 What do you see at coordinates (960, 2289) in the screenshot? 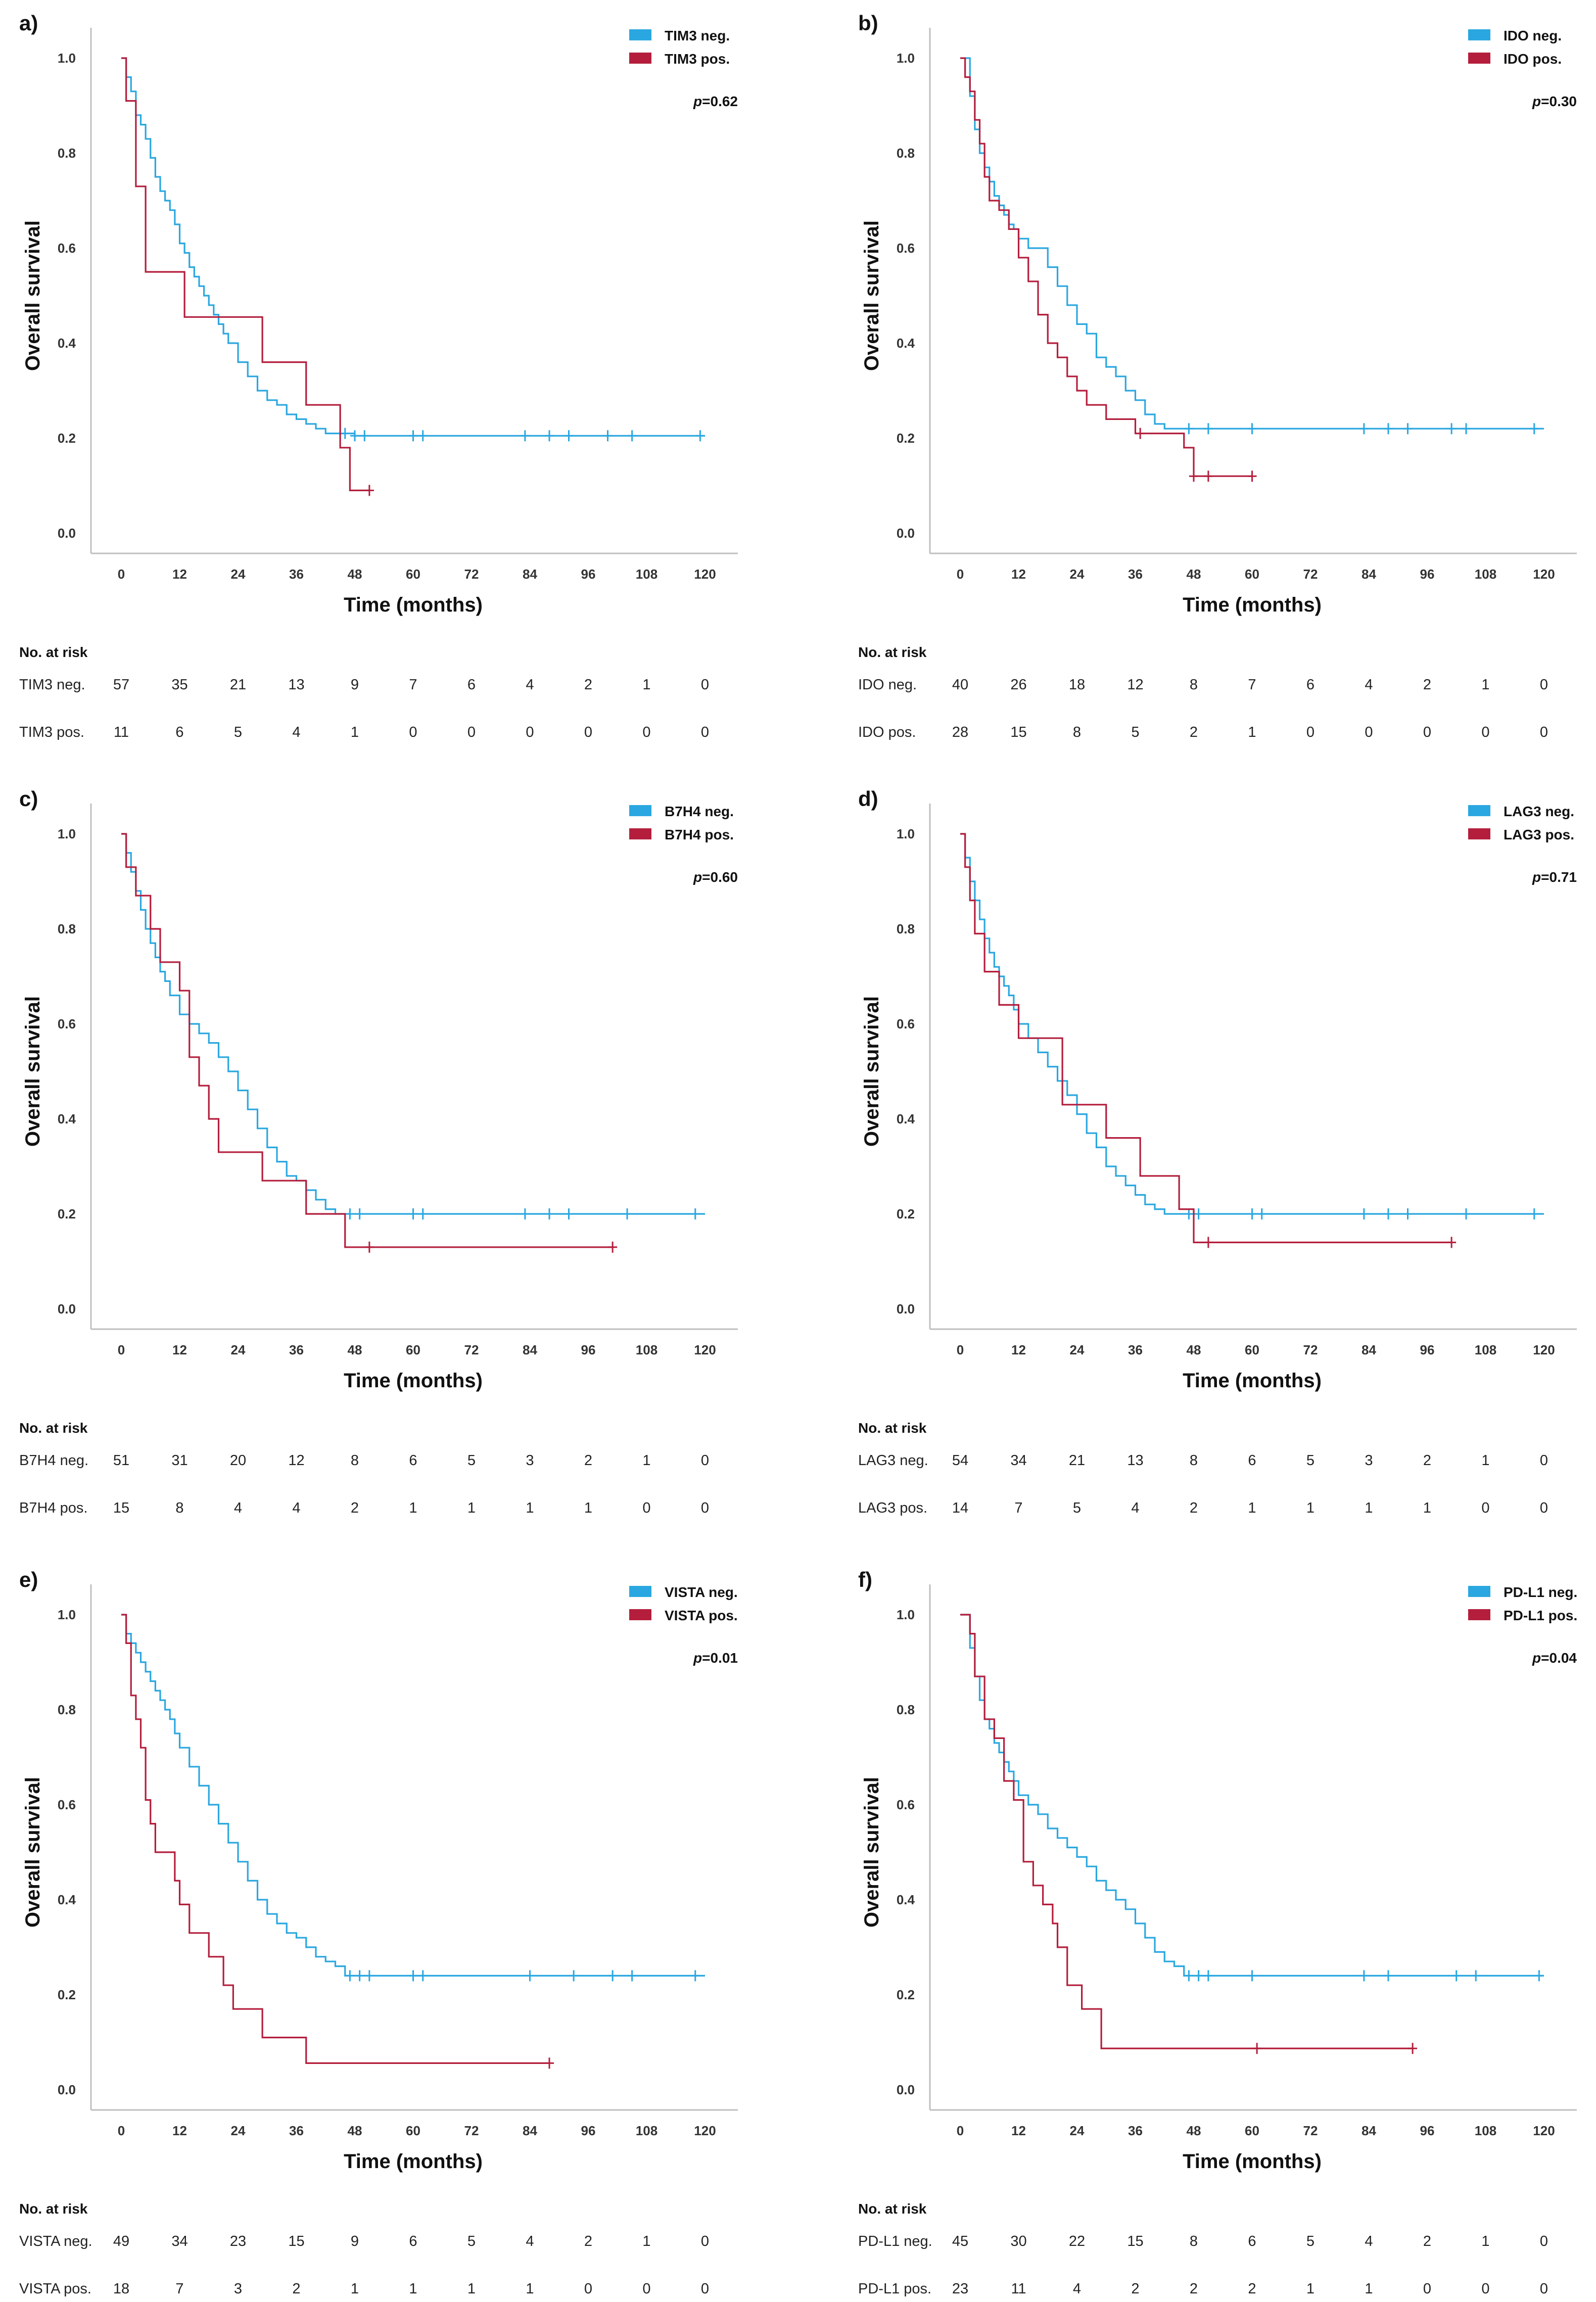
I see `risk-count: 23` at bounding box center [960, 2289].